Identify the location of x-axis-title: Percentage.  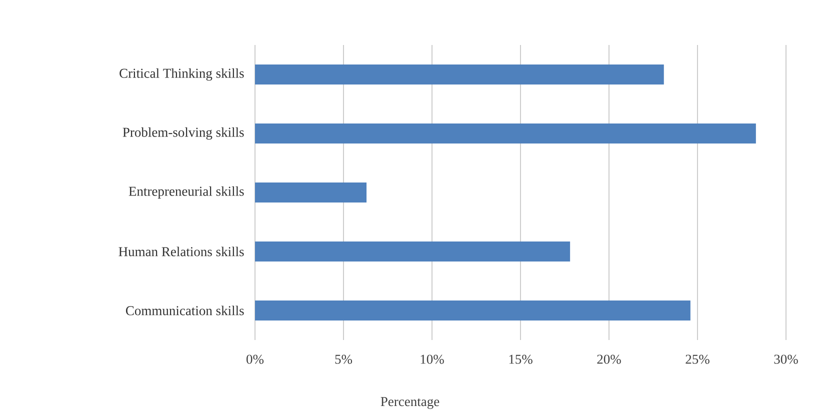
(410, 403).